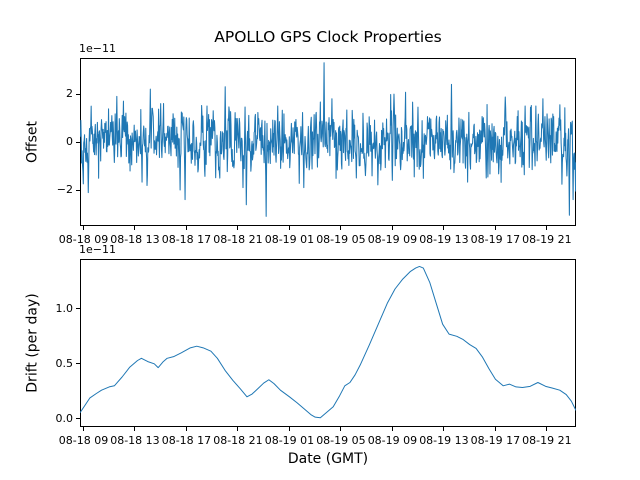  I want to click on y-tick-label: 0.5, so click(64, 363).